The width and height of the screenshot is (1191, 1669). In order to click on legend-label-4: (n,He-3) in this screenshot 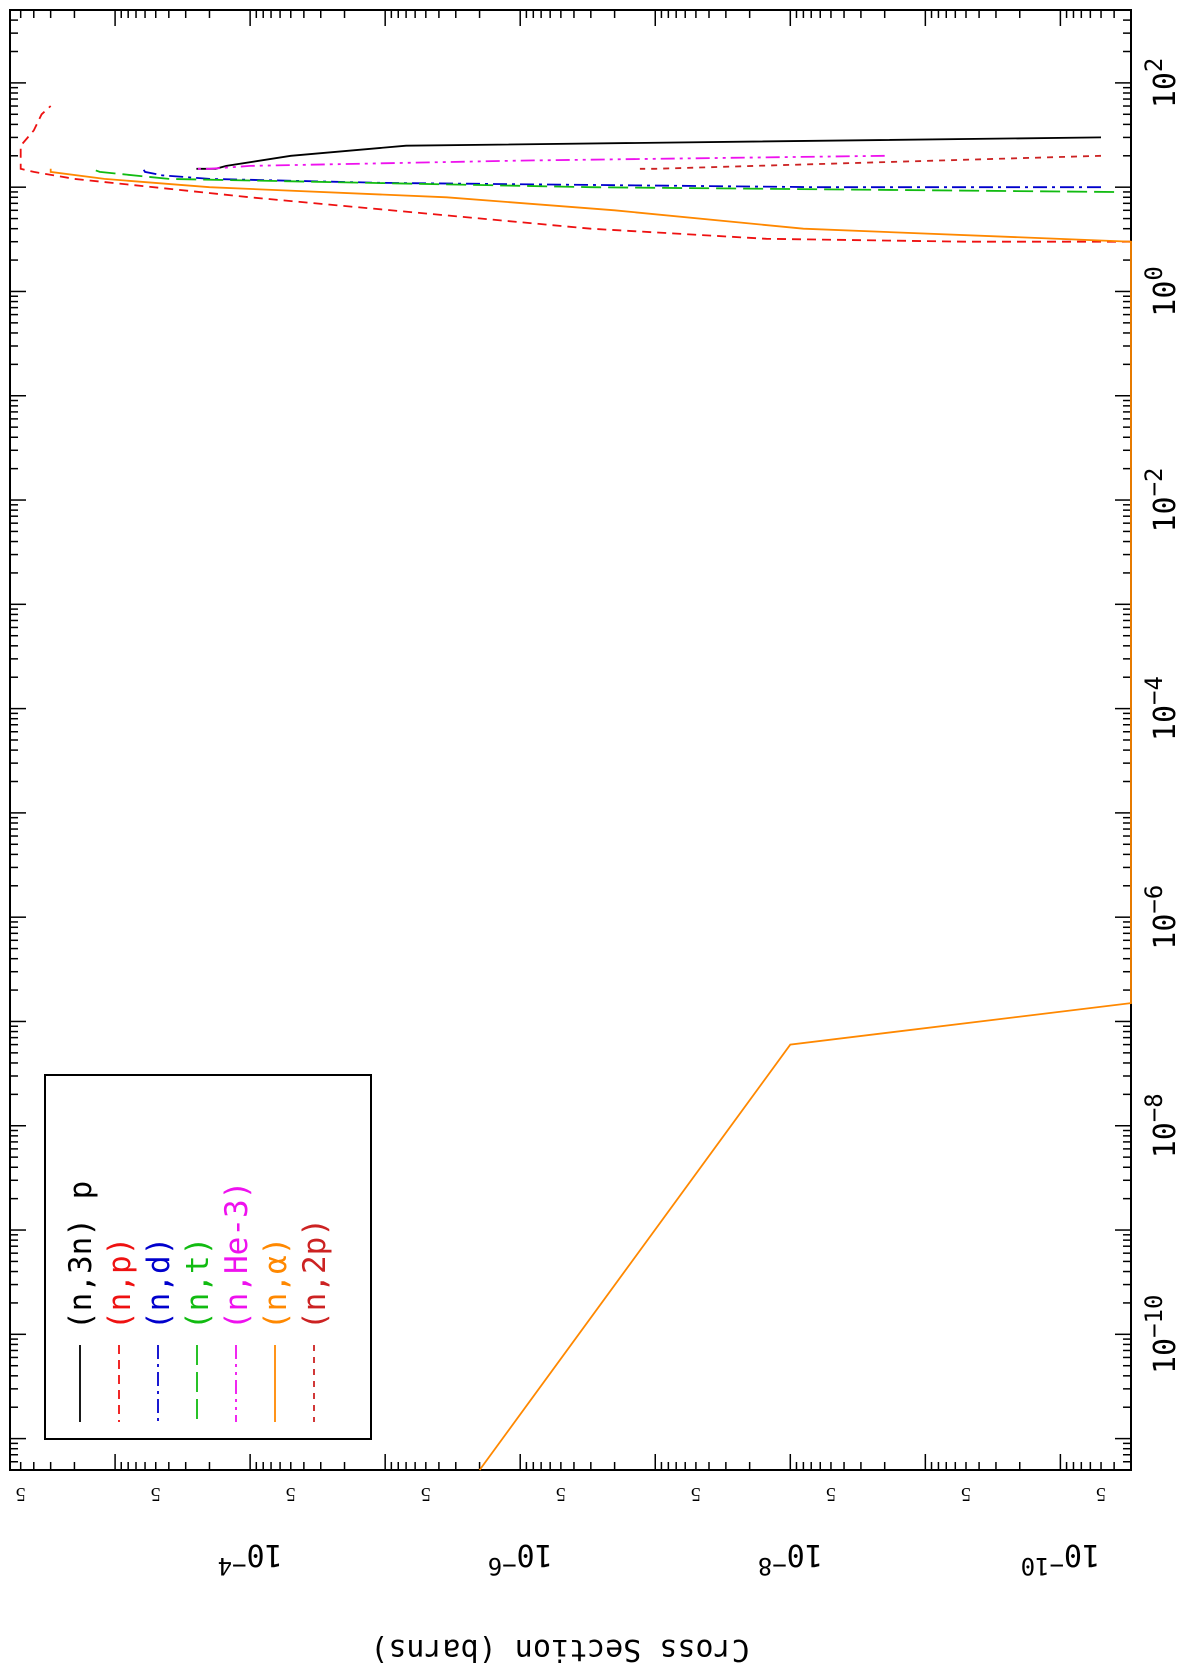, I will do `click(237, 1255)`.